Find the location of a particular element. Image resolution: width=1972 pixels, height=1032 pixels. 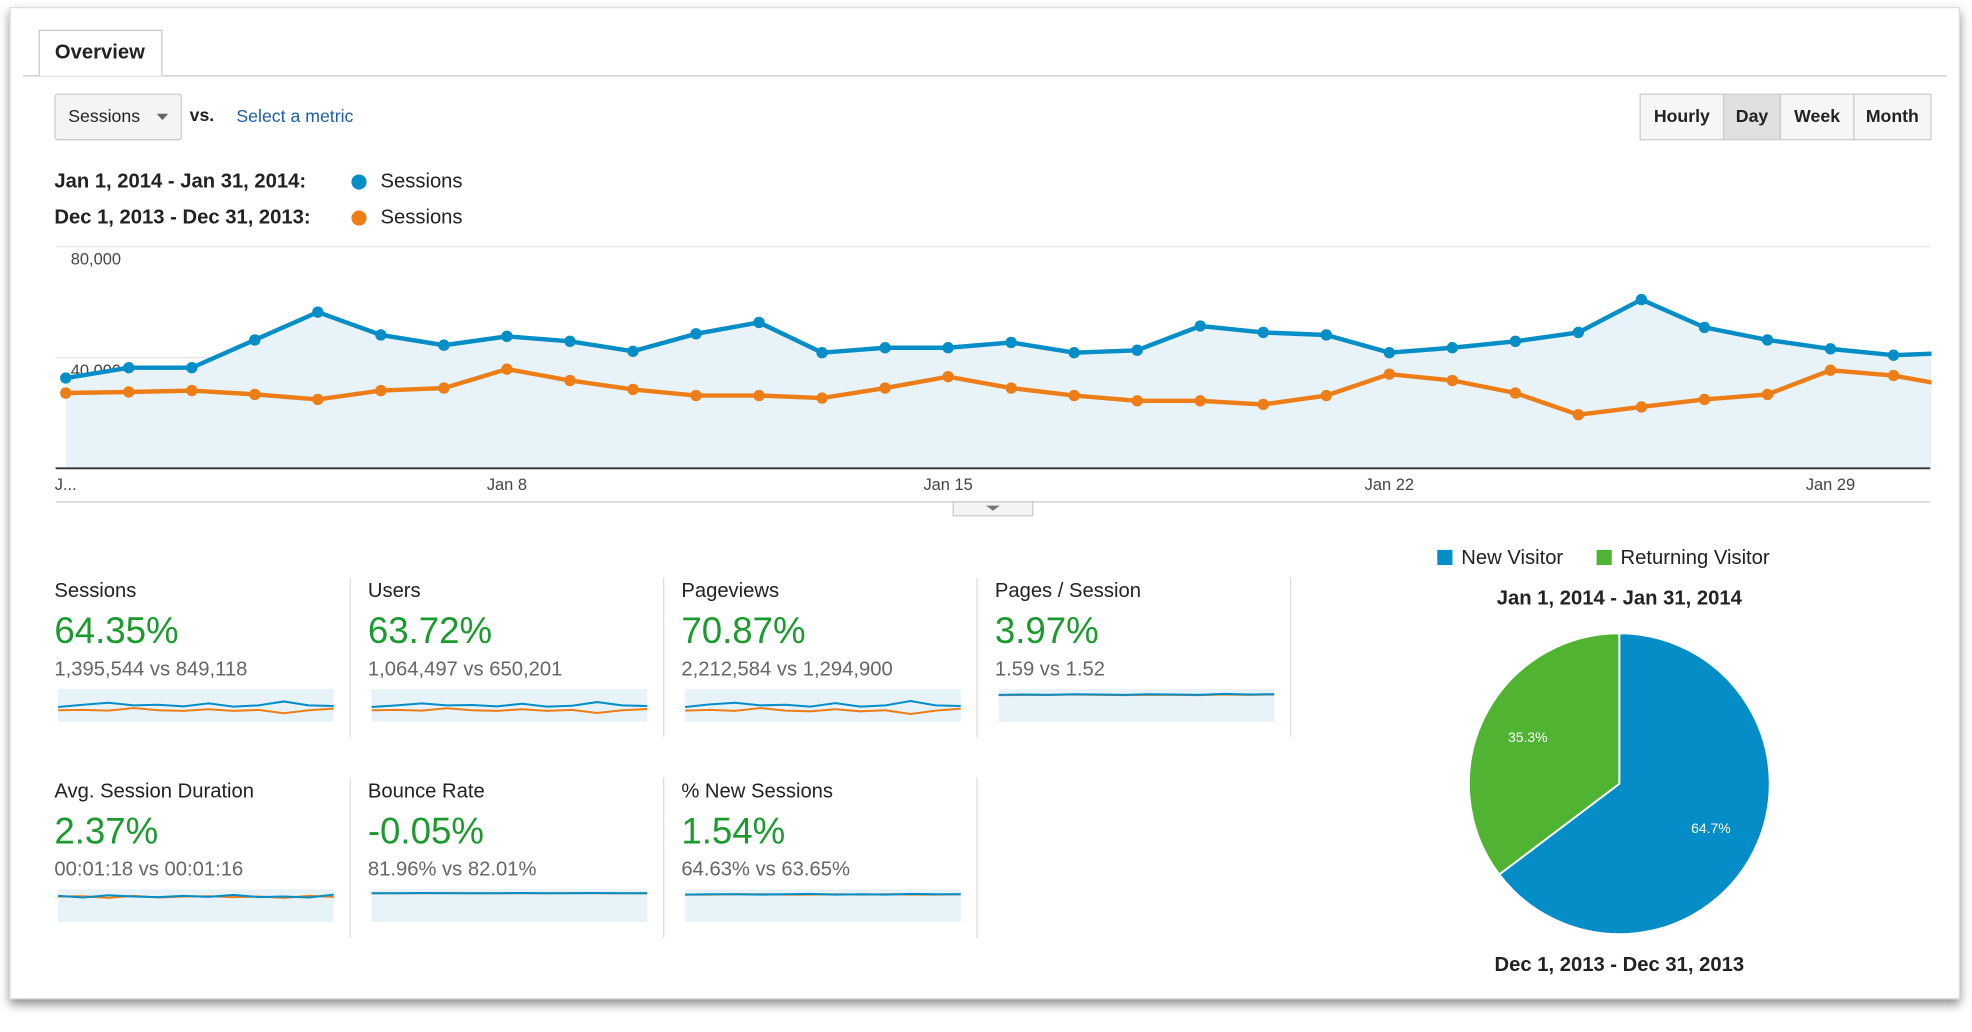

select-metric-link: Select a metric is located at coordinates (294, 116).